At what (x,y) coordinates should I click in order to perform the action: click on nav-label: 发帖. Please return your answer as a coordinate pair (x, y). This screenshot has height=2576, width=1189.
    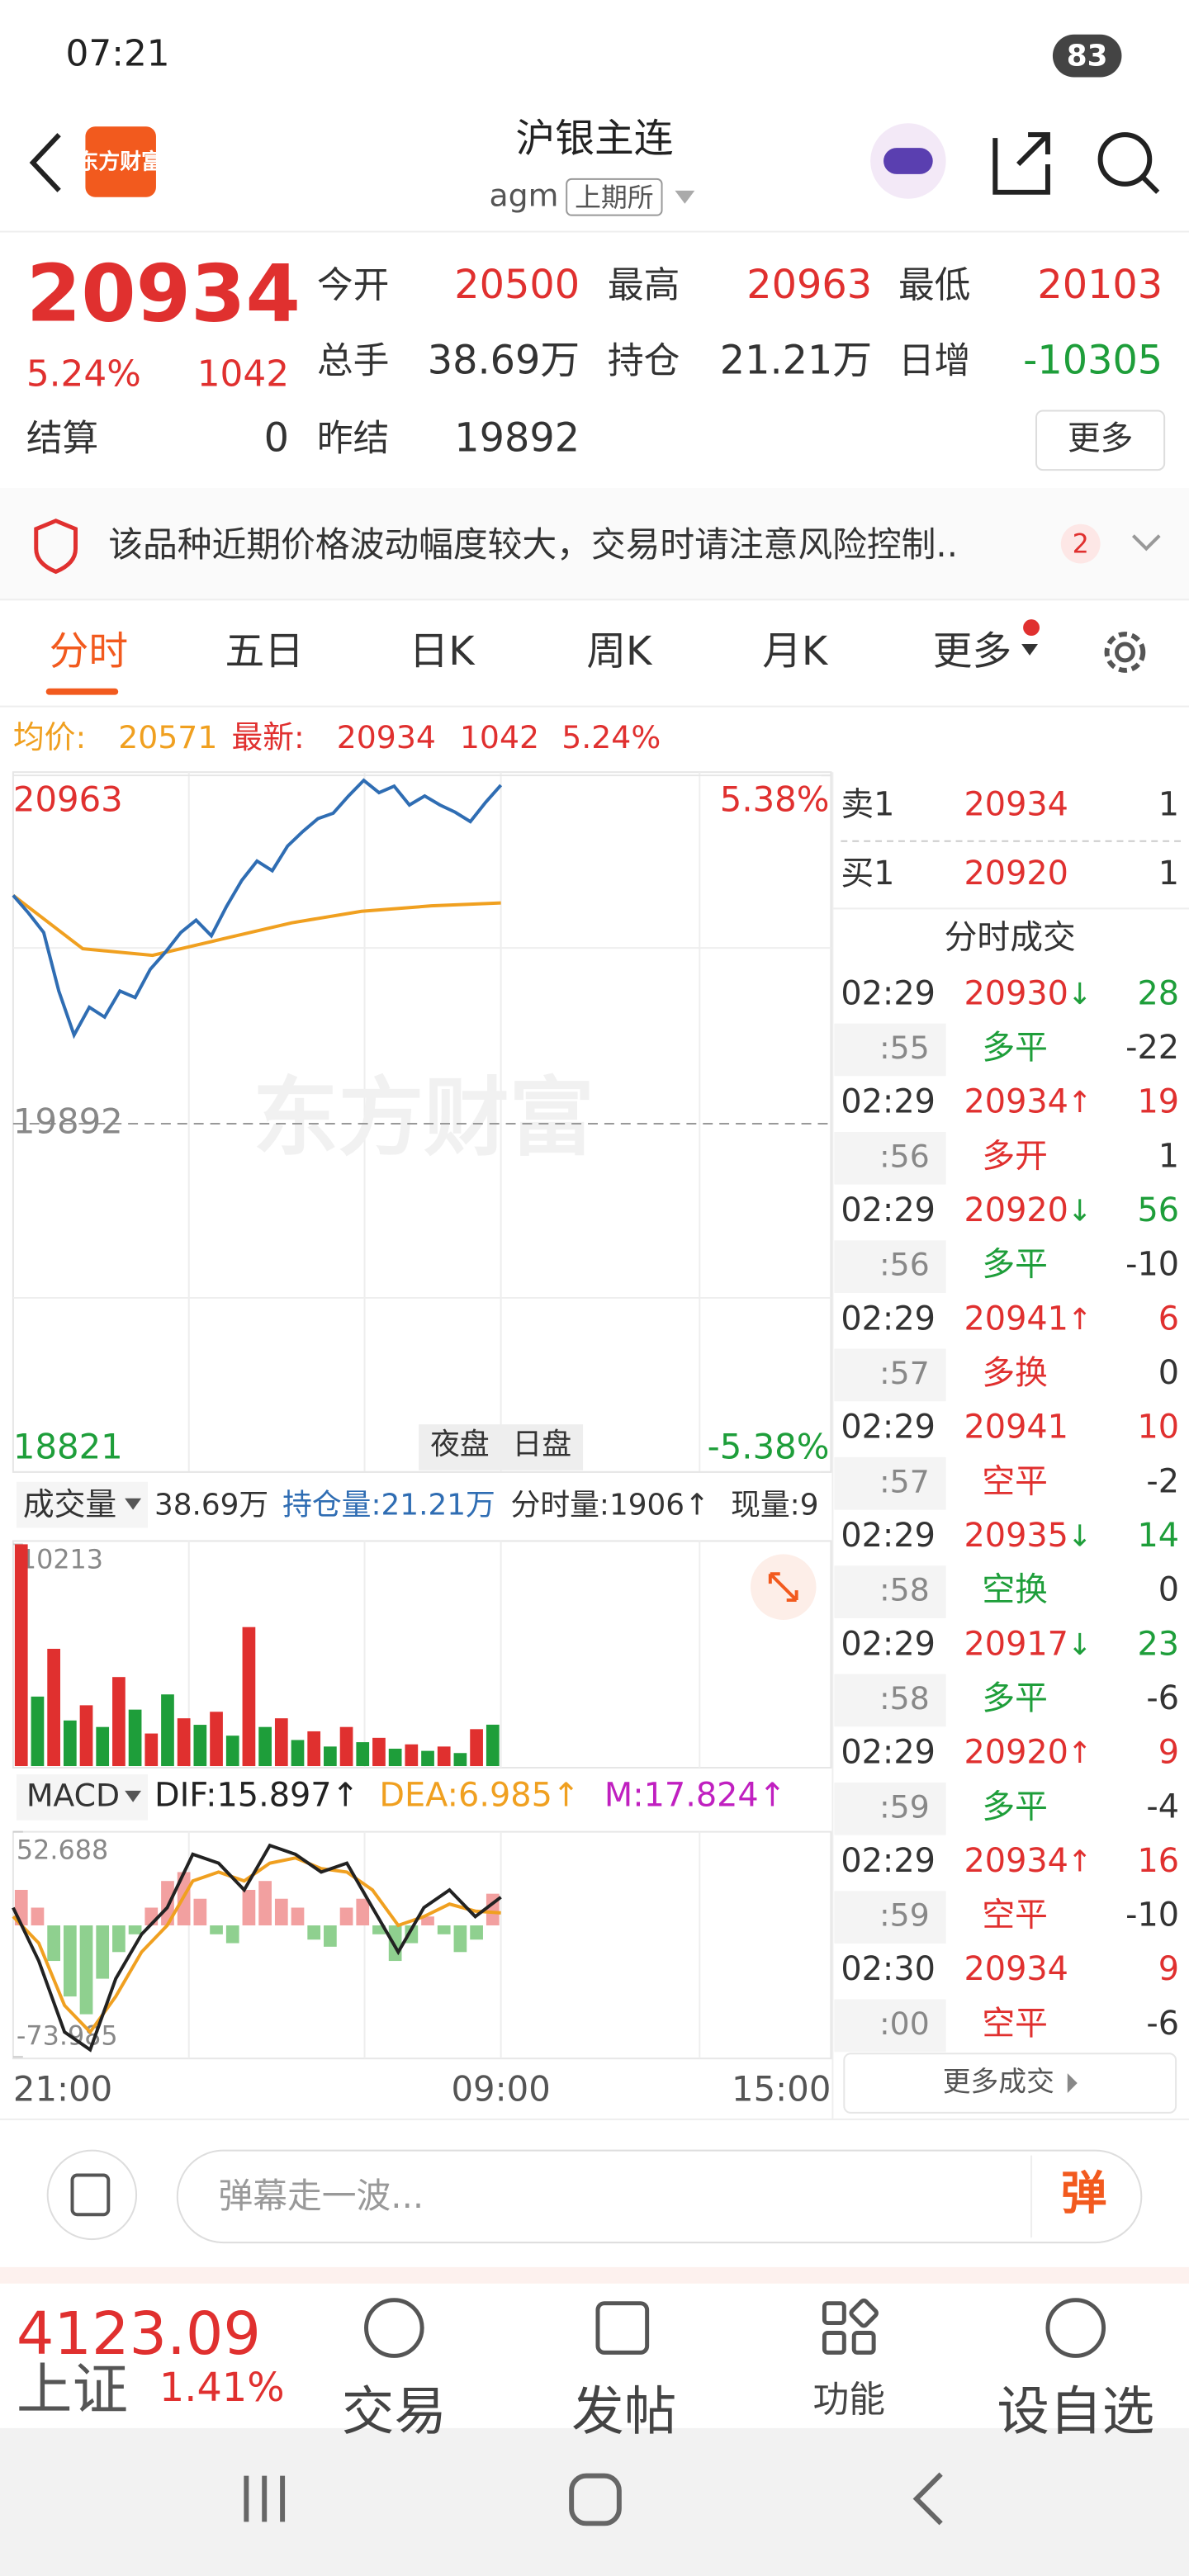
    Looking at the image, I should click on (623, 2412).